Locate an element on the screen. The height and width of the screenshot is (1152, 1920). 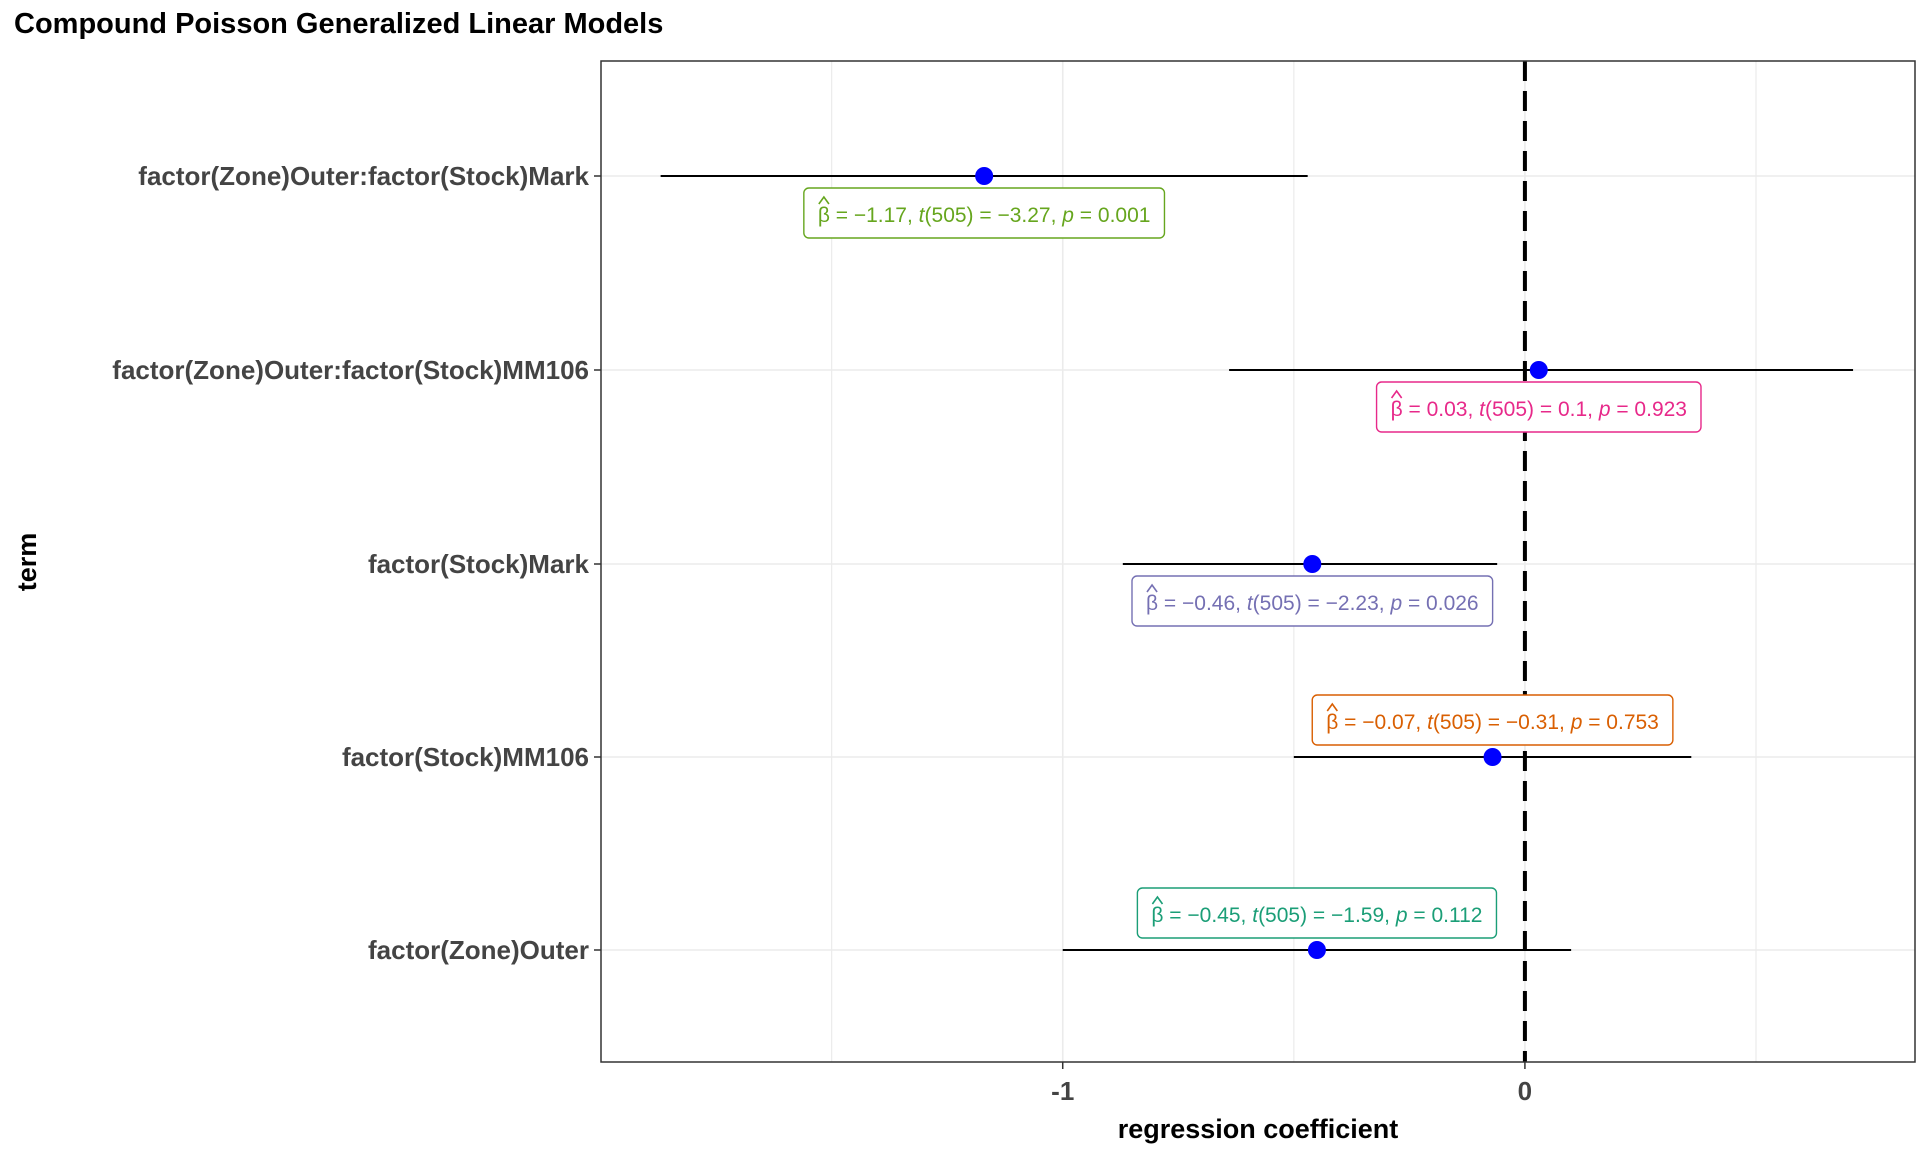
annotation-label: β = −0.45, t(505) = −1.59, p = 0.112 is located at coordinates (1317, 913).